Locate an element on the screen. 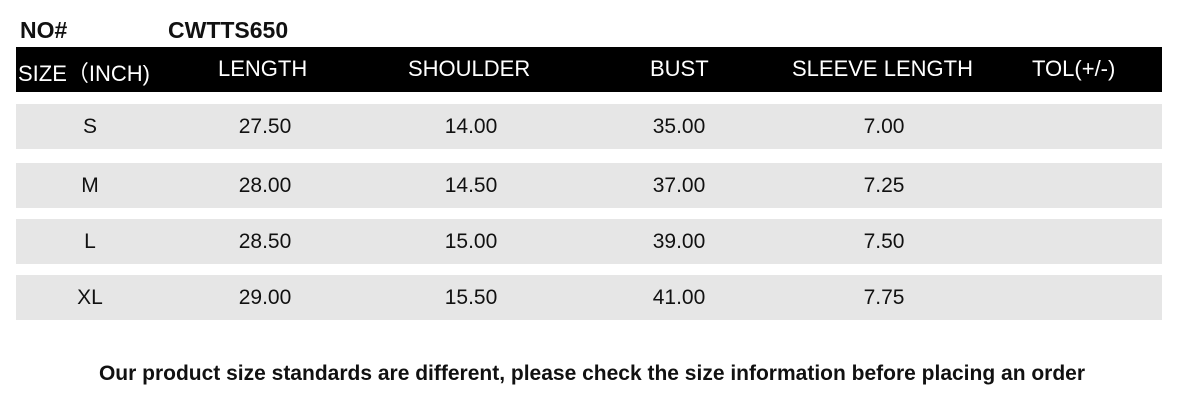 Image resolution: width=1184 pixels, height=410 pixels. column-header-tolerance: TOL(+/-) is located at coordinates (1074, 68).